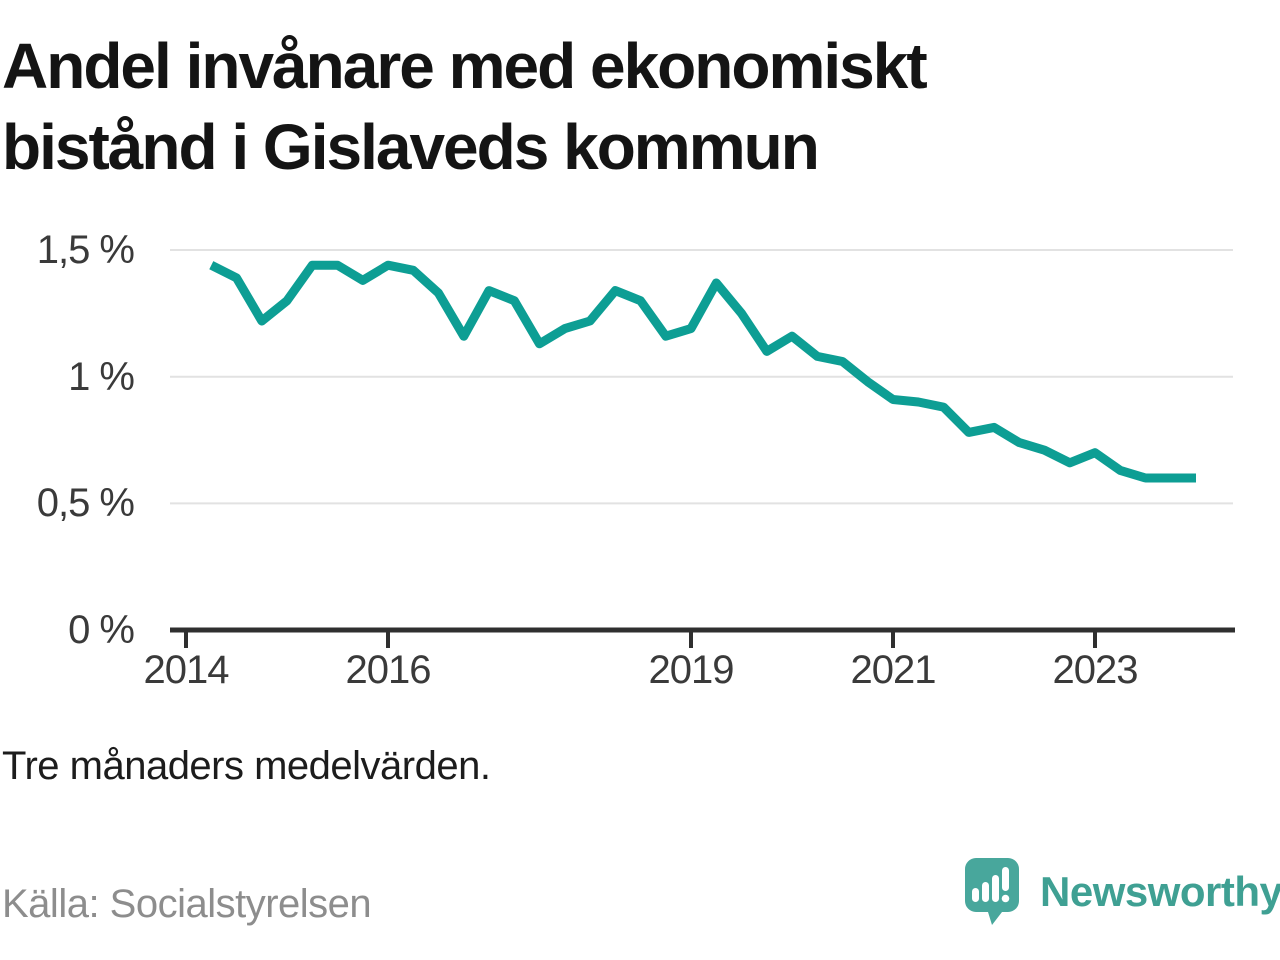  Describe the element at coordinates (101, 376) in the screenshot. I see `y-tick-label: 1 %` at that location.